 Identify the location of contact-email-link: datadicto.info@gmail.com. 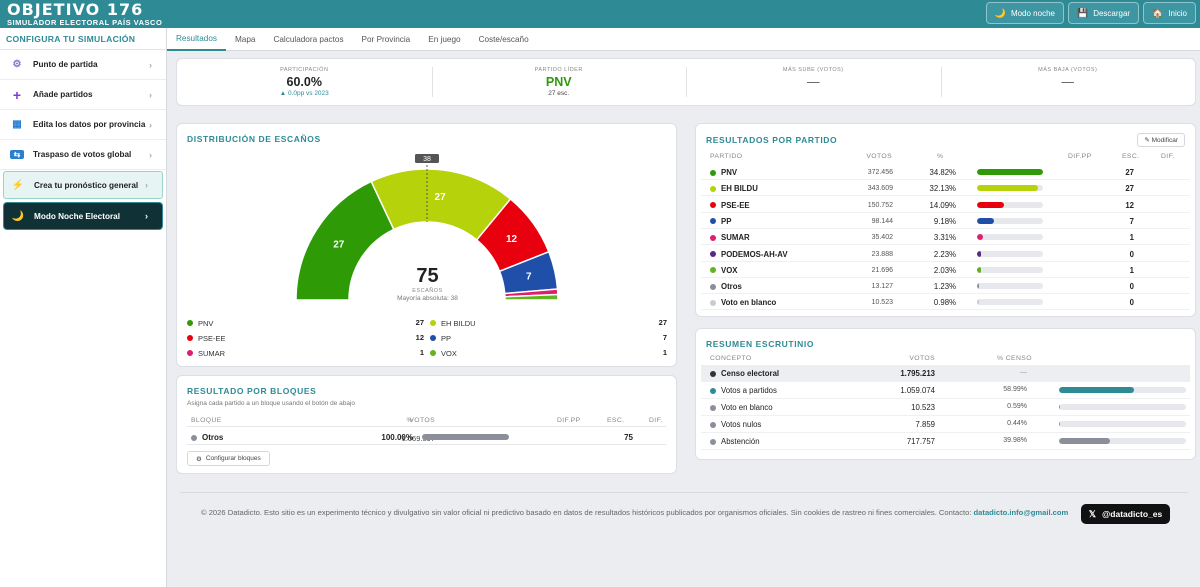
(1021, 512).